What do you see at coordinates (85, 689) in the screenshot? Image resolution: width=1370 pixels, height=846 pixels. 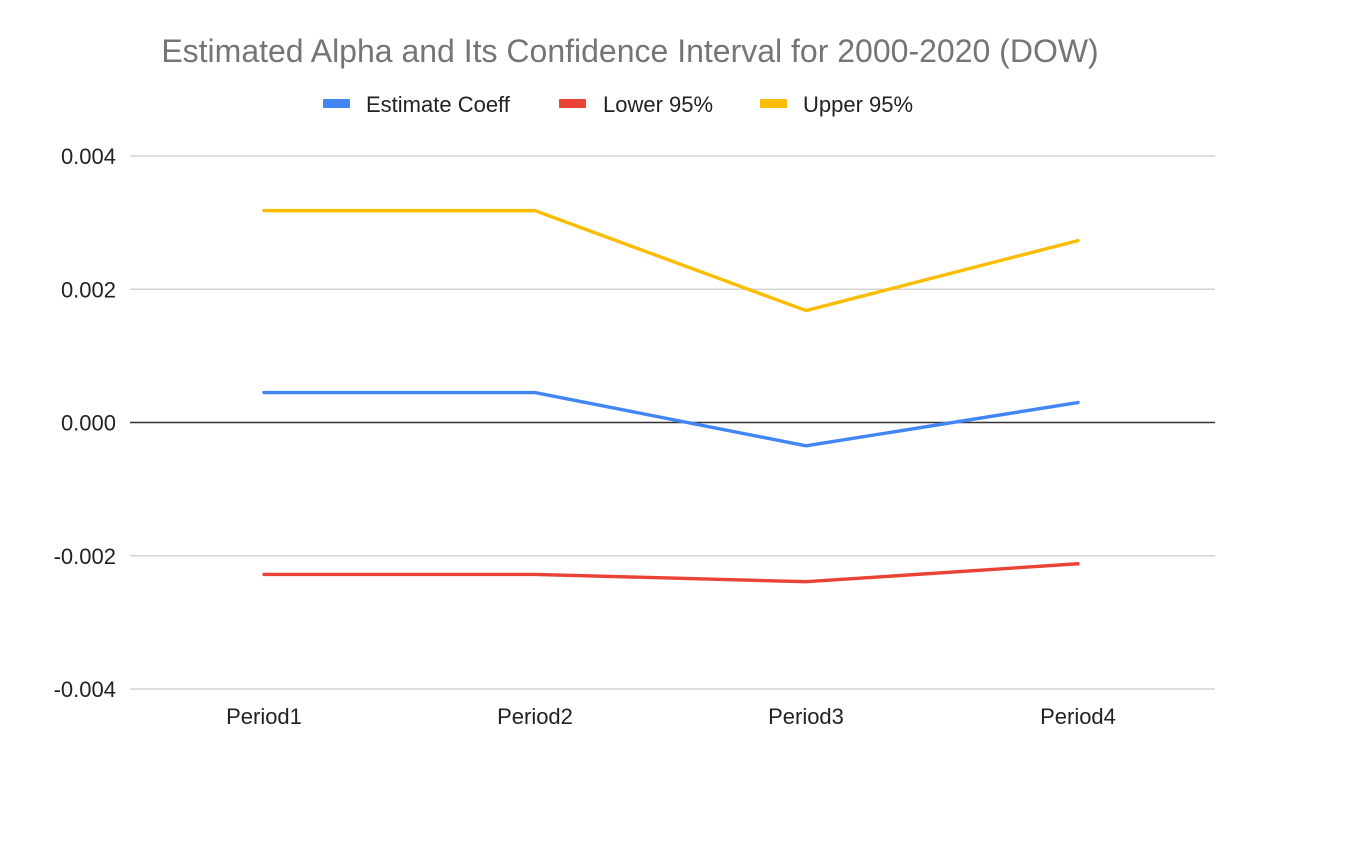 I see `y-tick-label: -0.004` at bounding box center [85, 689].